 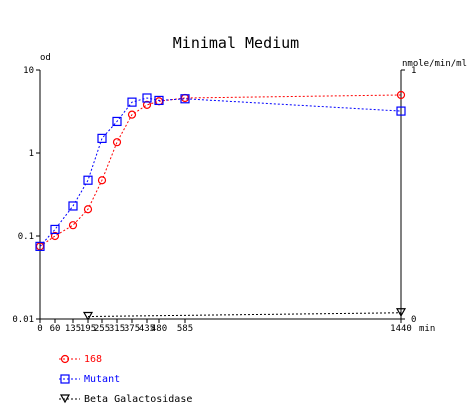 I want to click on x-tick-label: 585, so click(x=185, y=329).